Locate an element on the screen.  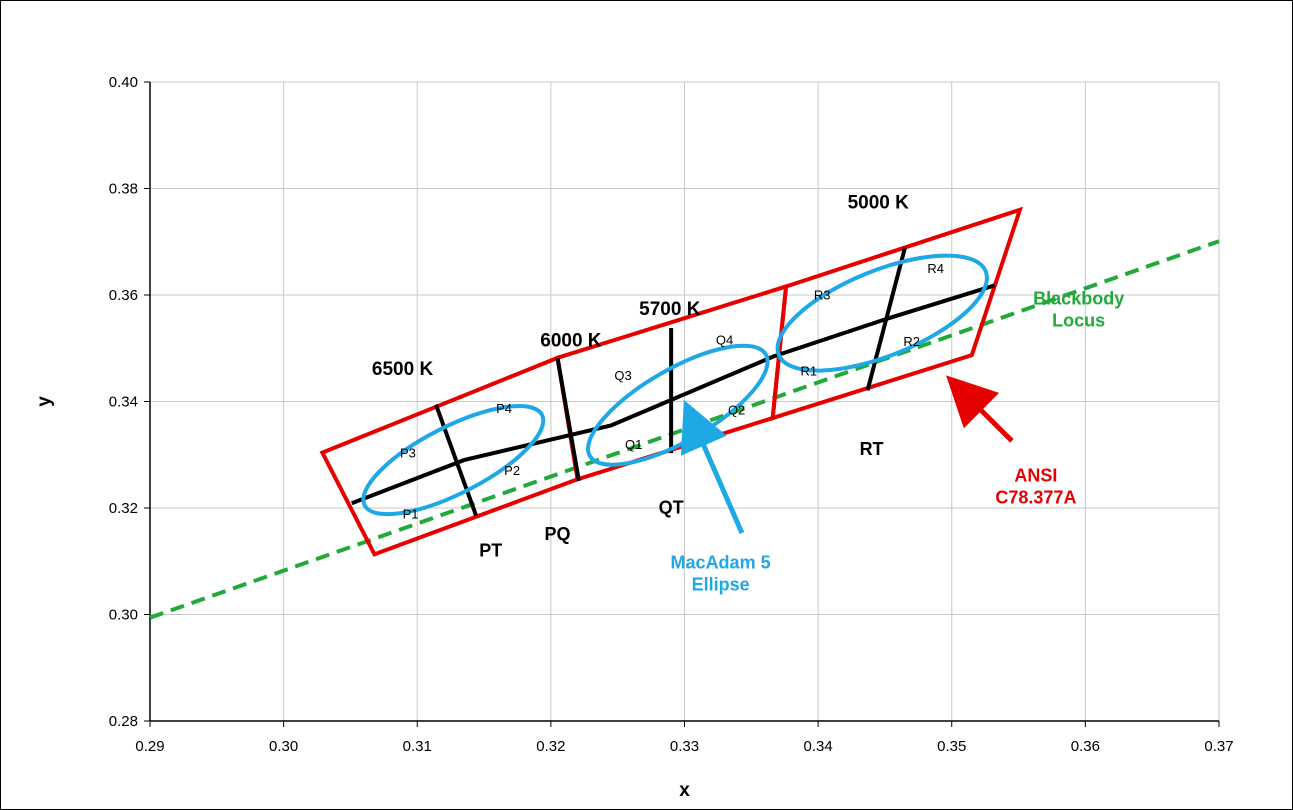
point-label: Q3 is located at coordinates (622, 375).